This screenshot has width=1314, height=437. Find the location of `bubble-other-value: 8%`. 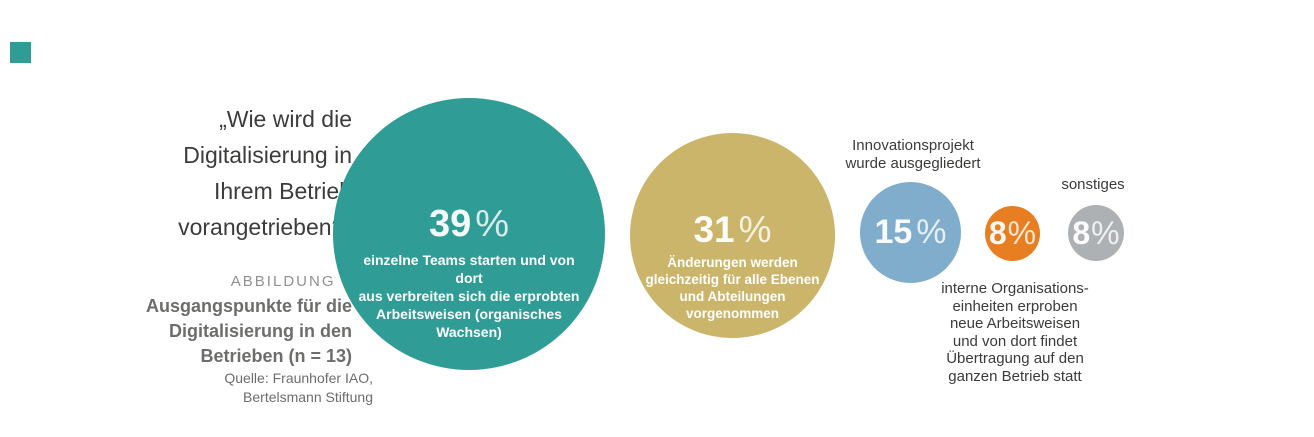

bubble-other-value: 8% is located at coordinates (1096, 232).